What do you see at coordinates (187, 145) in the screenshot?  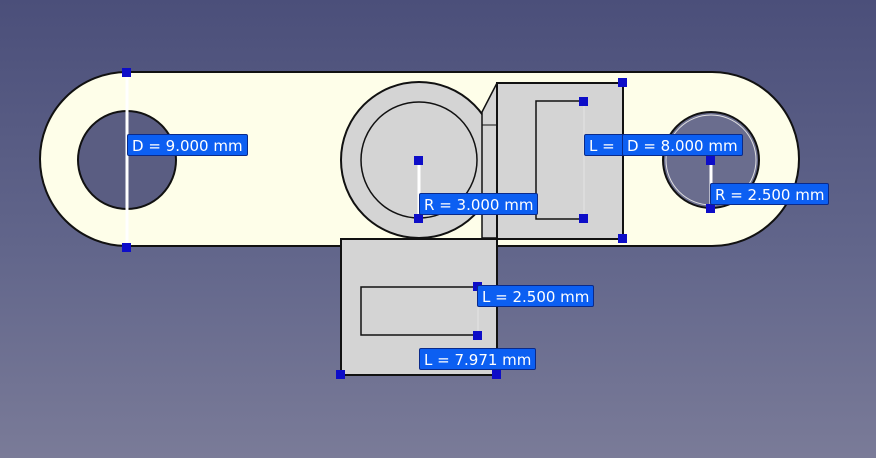 I see `dim-label-d1: D = 9.000 mm` at bounding box center [187, 145].